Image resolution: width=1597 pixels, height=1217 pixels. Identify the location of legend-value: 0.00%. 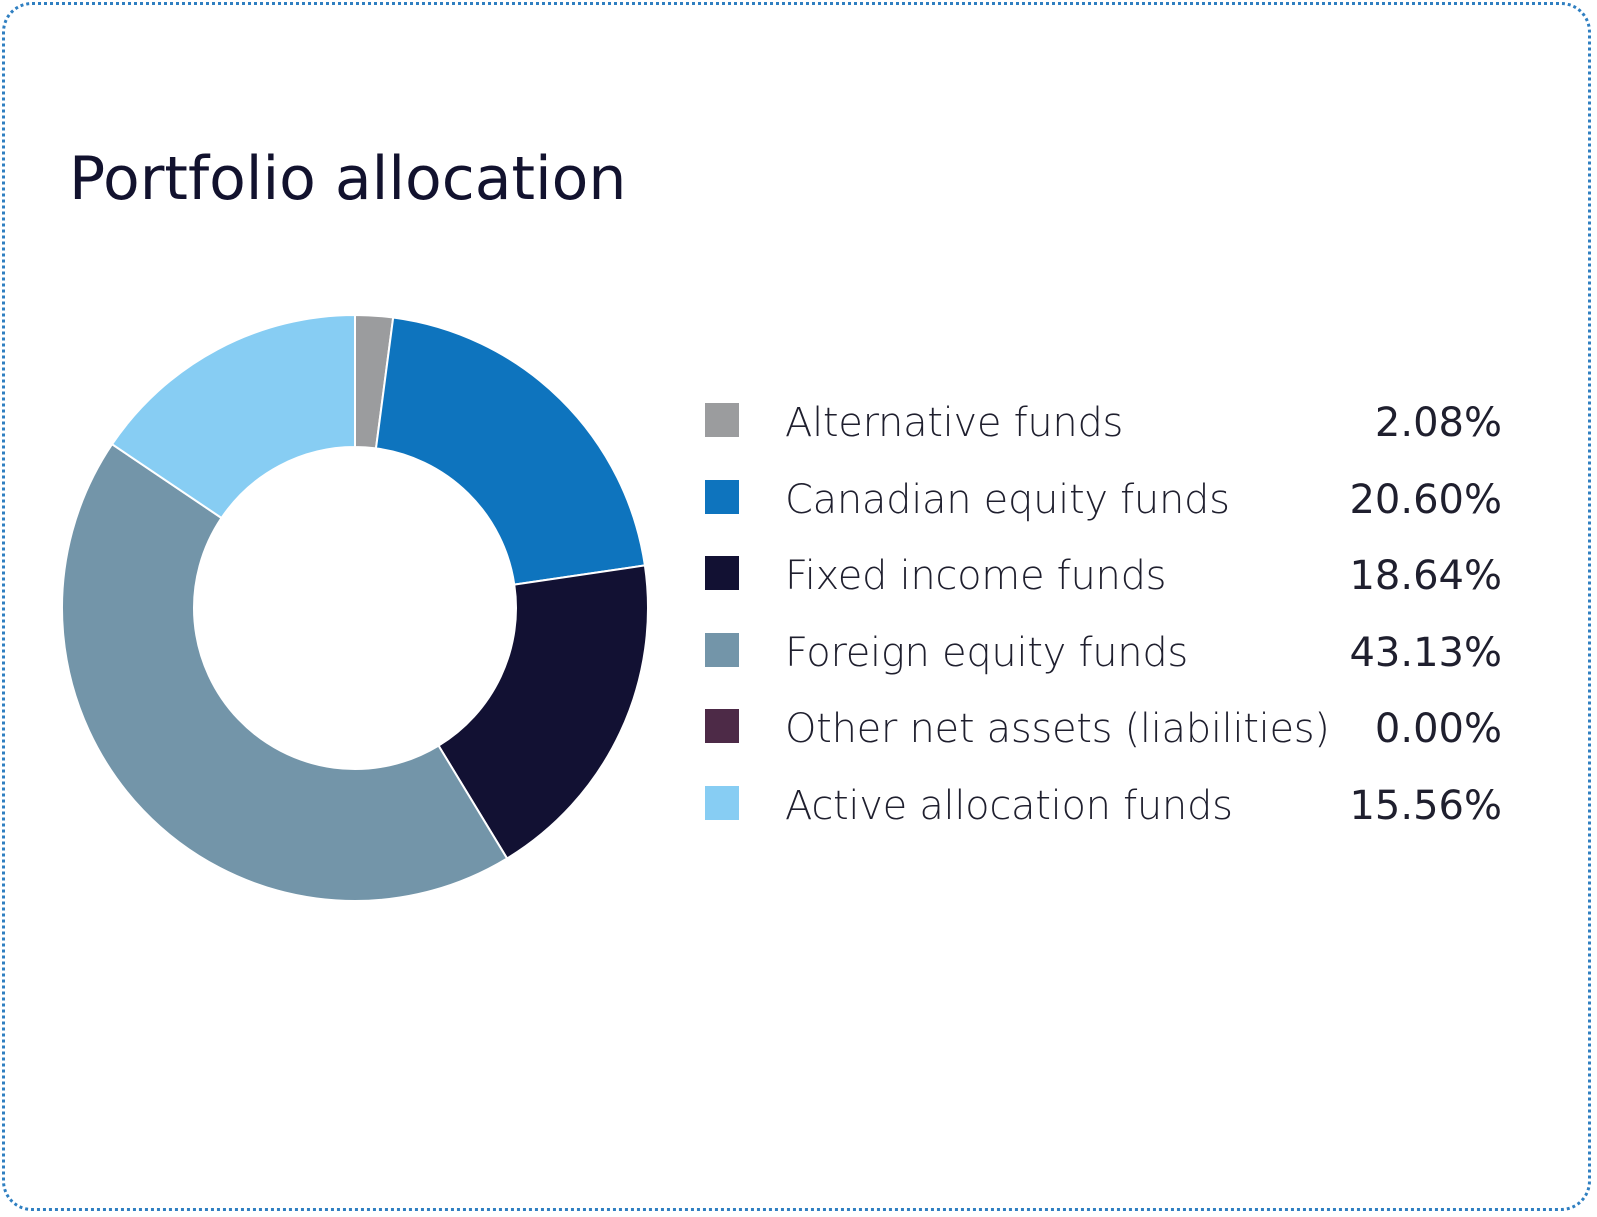
(1438, 729).